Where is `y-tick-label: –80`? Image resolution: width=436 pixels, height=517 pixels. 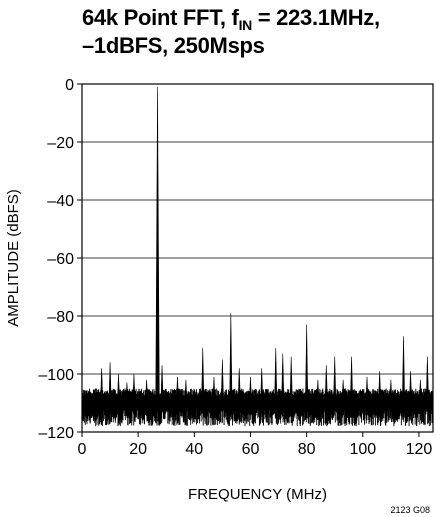 y-tick-label: –80 is located at coordinates (60, 317).